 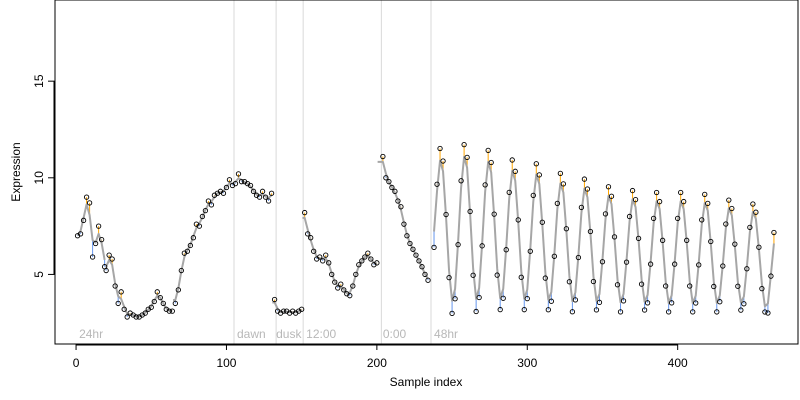 What do you see at coordinates (139, 288) in the screenshot?
I see `fit-line-segment` at bounding box center [139, 288].